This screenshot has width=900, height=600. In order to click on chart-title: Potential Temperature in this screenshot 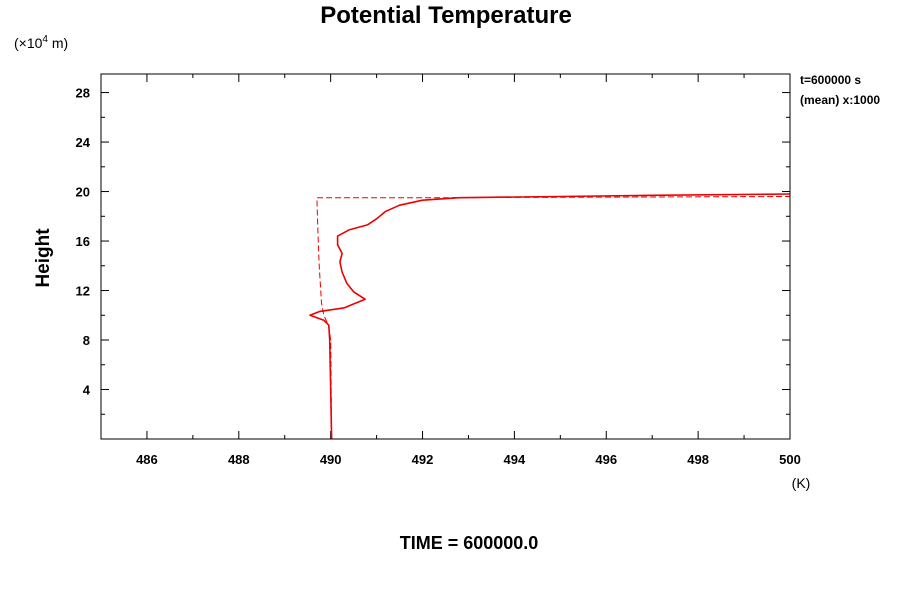, I will do `click(446, 15)`.